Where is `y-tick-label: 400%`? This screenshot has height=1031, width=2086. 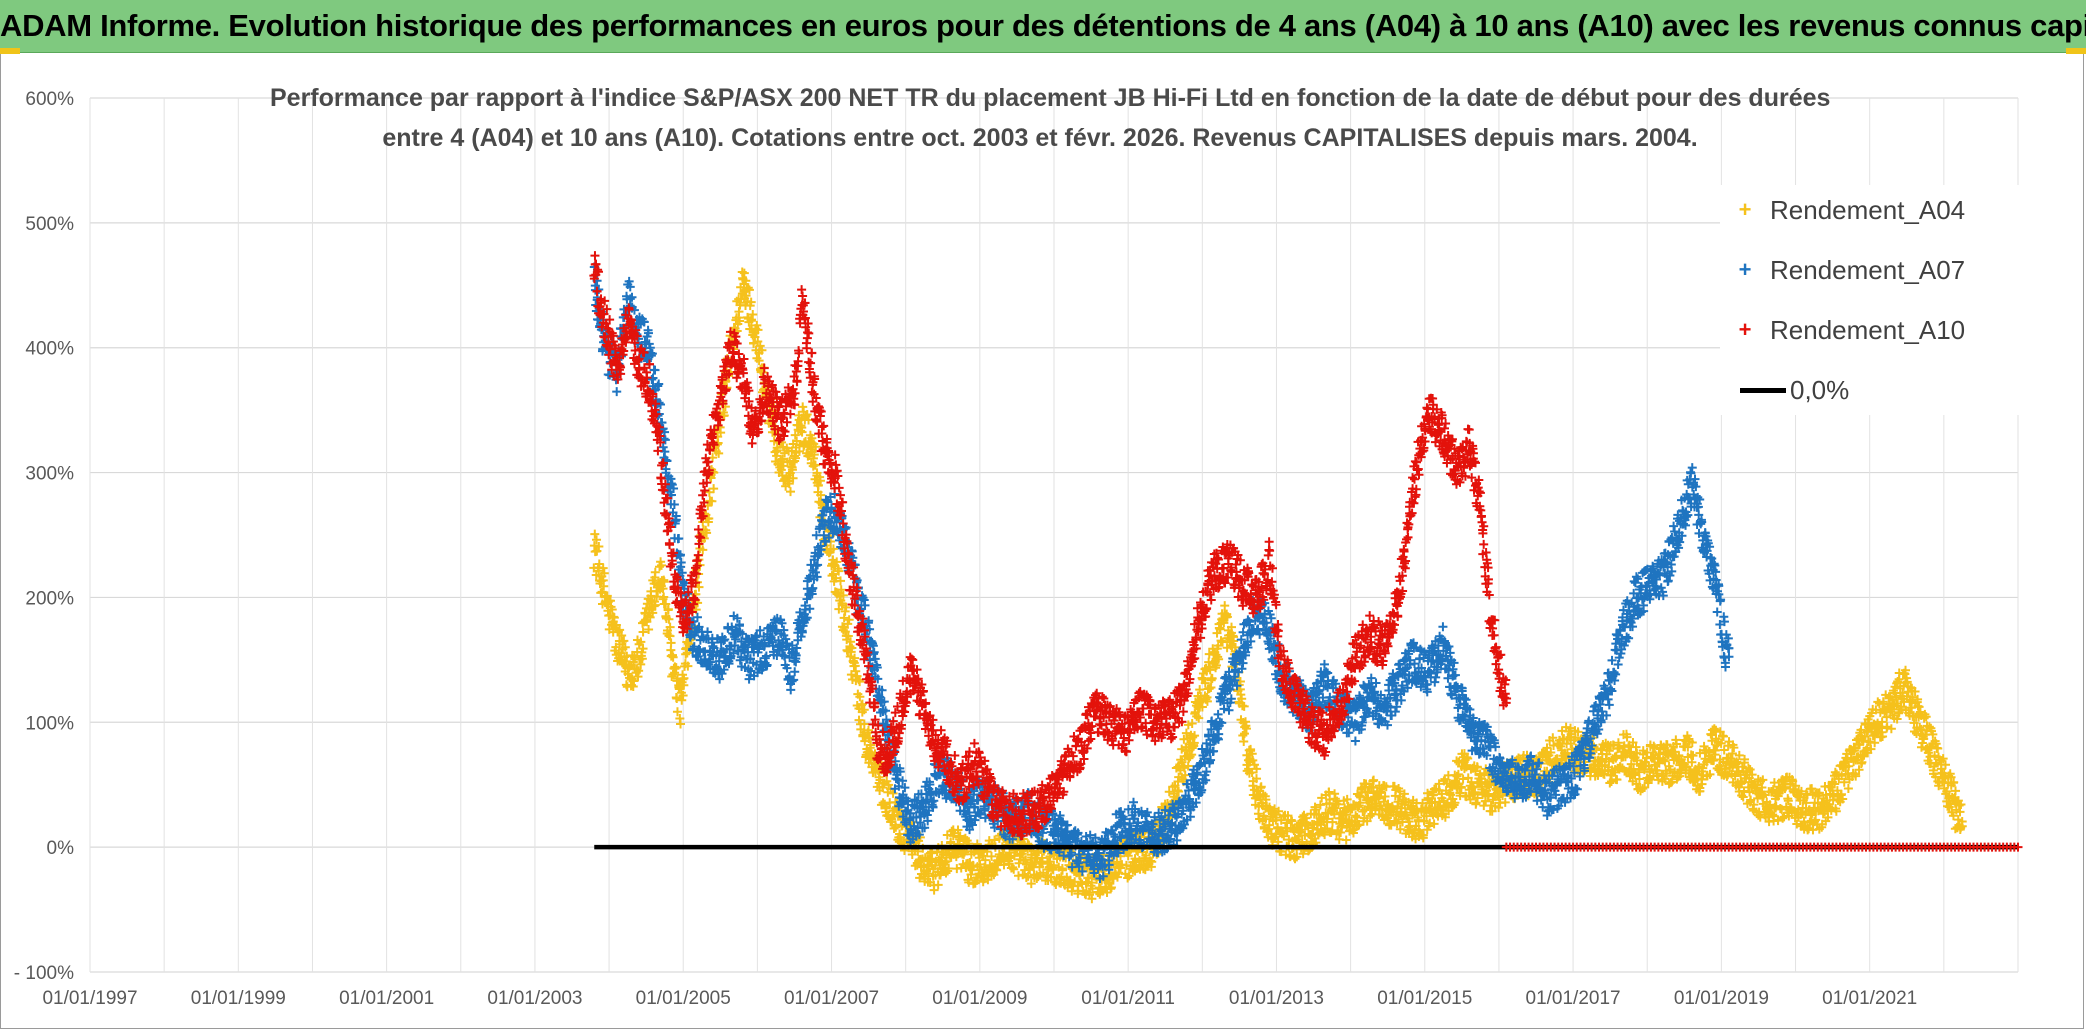
y-tick-label: 400% is located at coordinates (49, 349).